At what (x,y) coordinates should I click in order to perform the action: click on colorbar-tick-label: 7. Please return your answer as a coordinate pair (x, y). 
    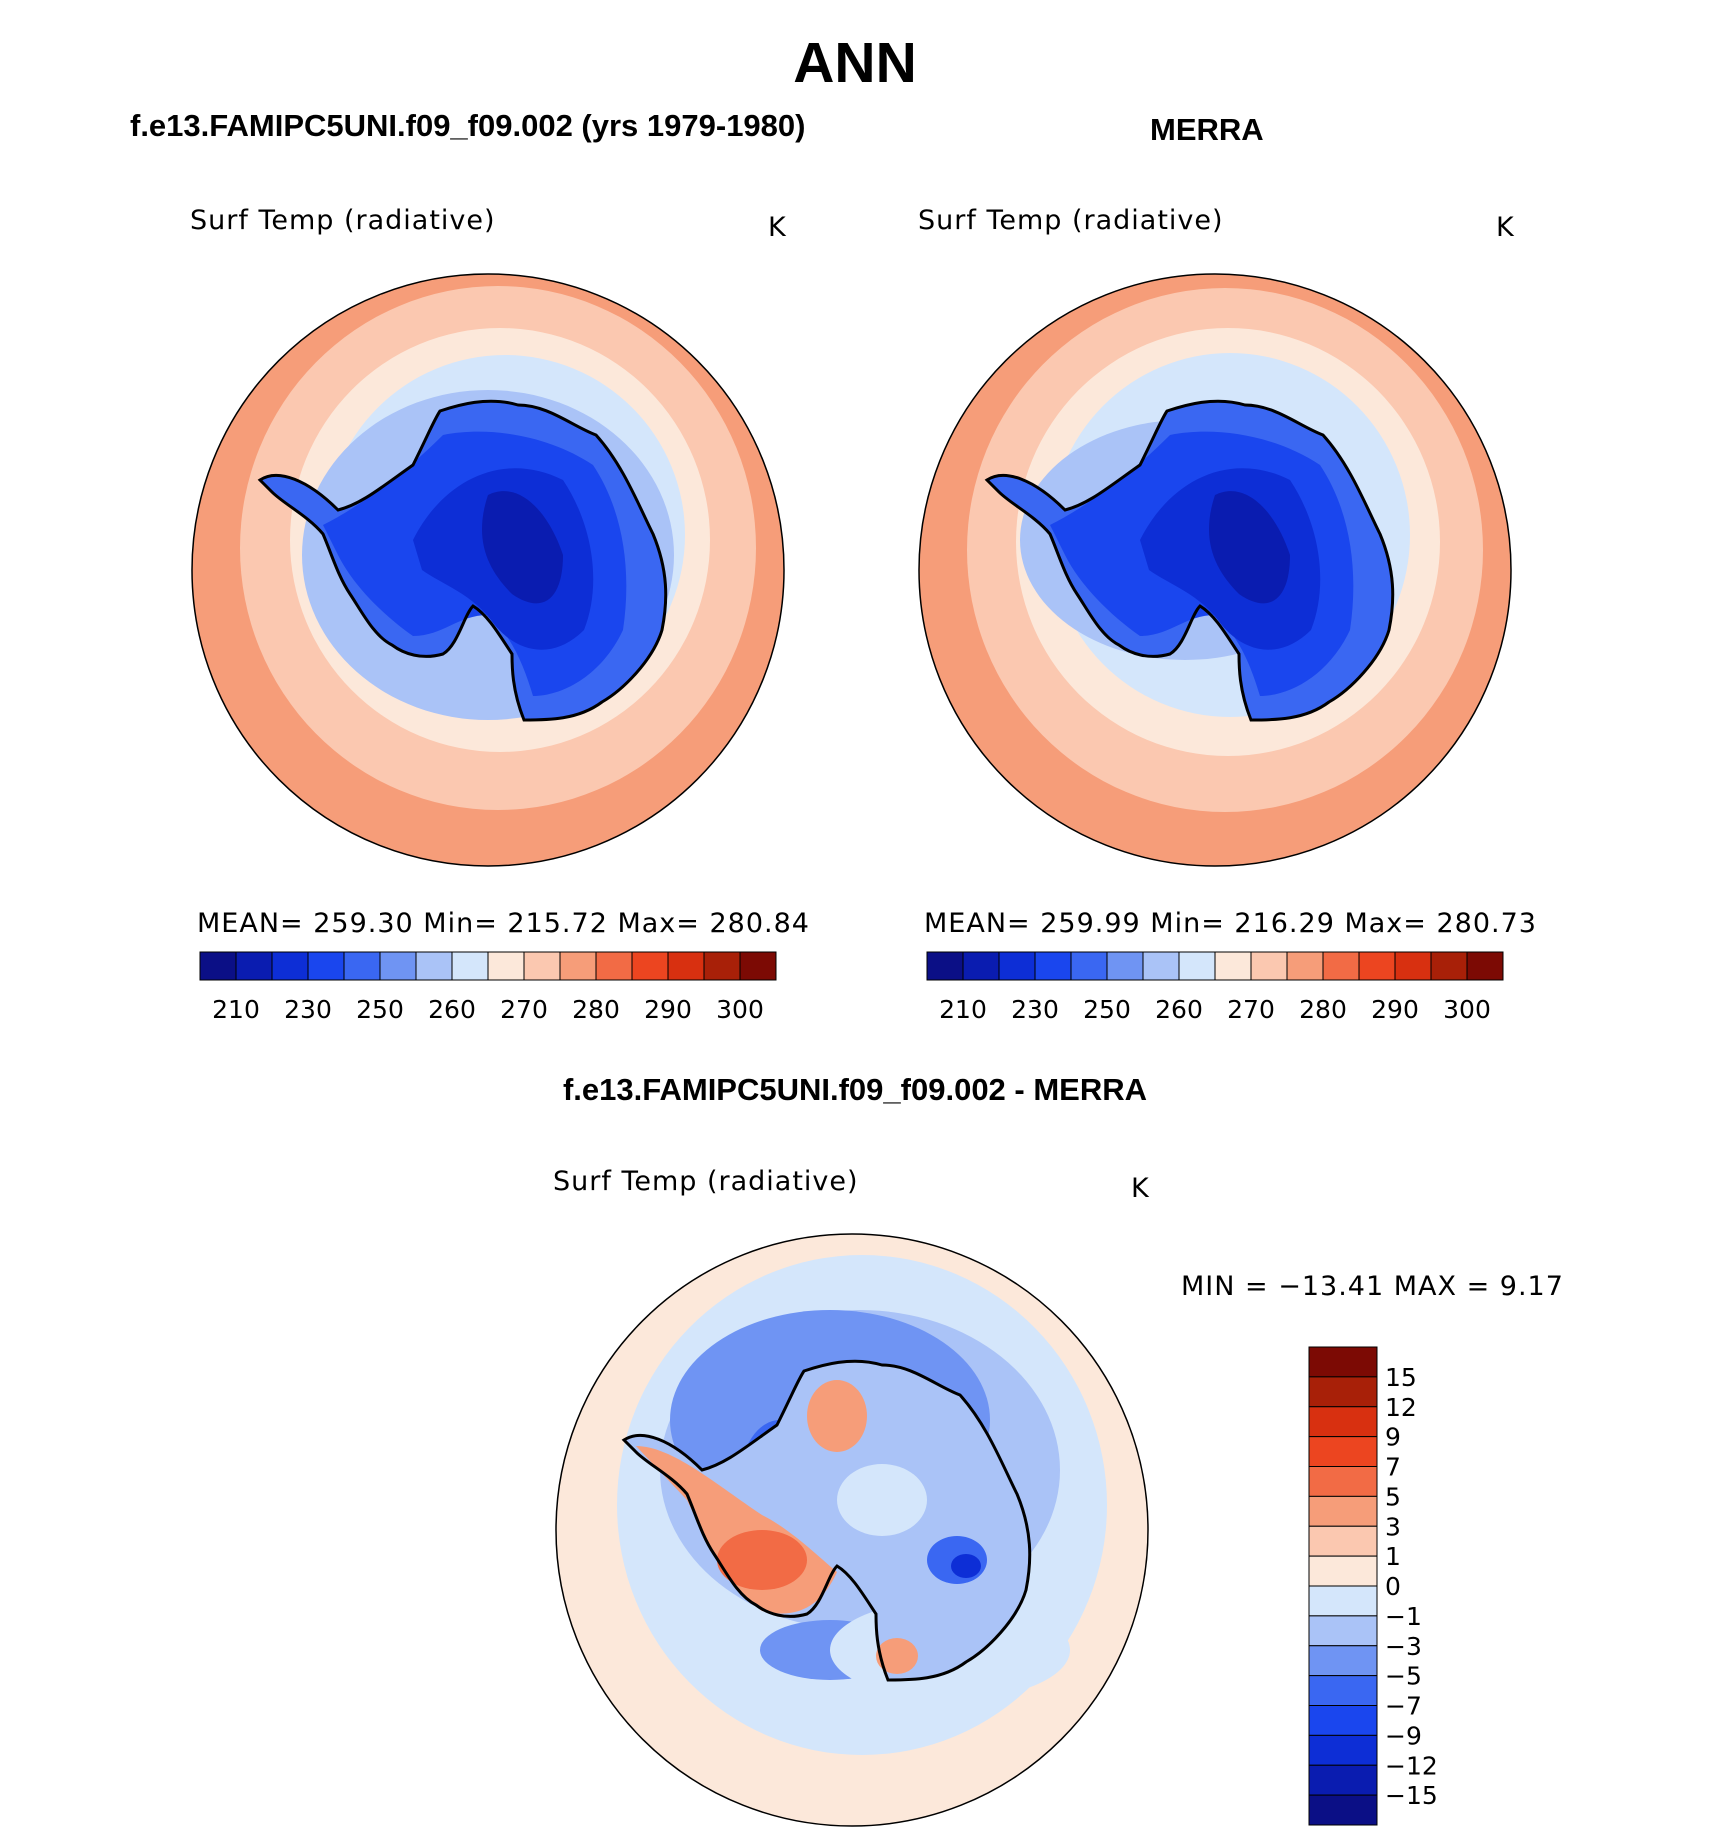
    Looking at the image, I should click on (1393, 1467).